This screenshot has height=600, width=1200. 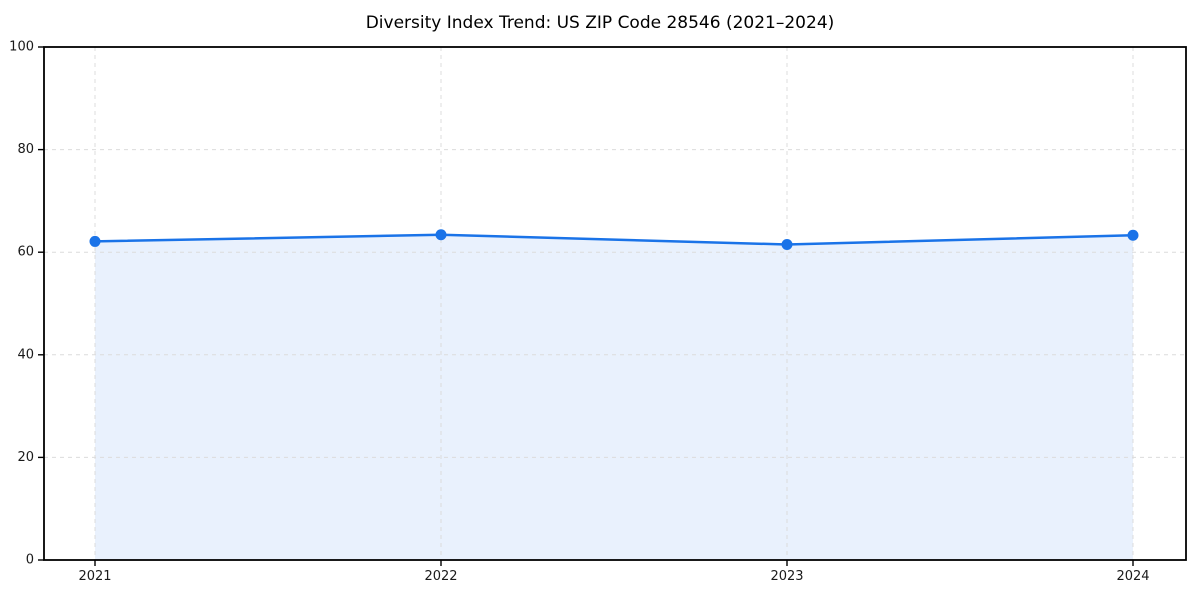 I want to click on data-point-2023, so click(x=787, y=245).